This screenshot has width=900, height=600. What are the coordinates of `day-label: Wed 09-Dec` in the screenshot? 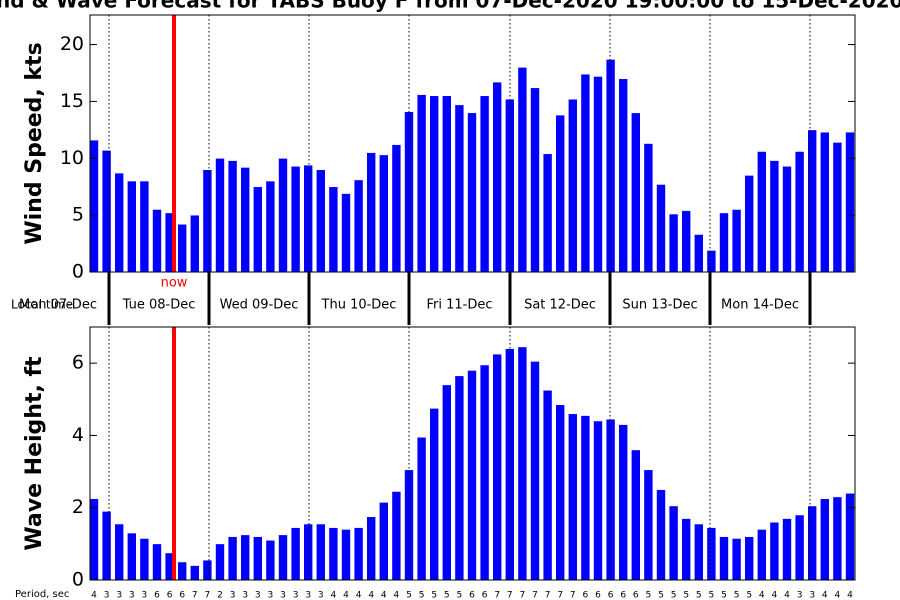 It's located at (259, 305).